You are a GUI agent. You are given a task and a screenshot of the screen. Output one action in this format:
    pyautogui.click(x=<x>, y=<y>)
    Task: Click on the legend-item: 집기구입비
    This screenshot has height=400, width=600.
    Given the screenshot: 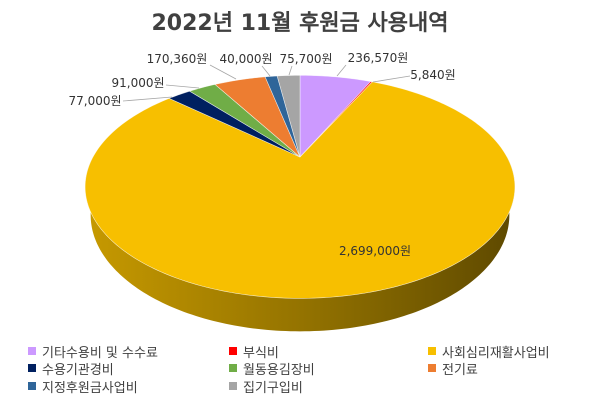 What is the action you would take?
    pyautogui.click(x=266, y=386)
    